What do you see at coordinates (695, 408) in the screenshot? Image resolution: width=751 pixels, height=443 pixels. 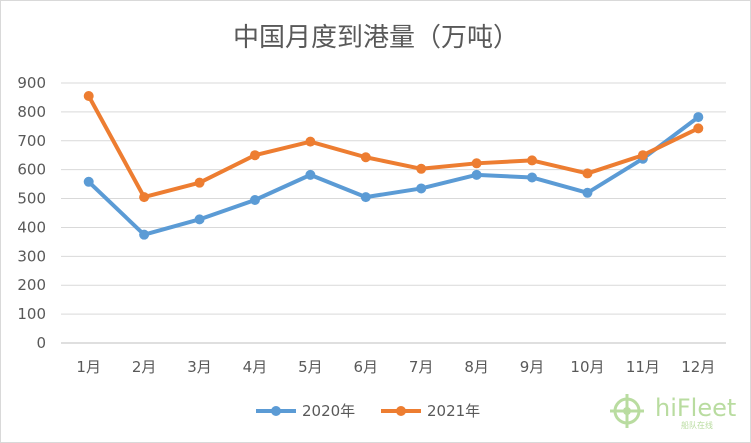 I see `watermark-logo: hiFleet` at bounding box center [695, 408].